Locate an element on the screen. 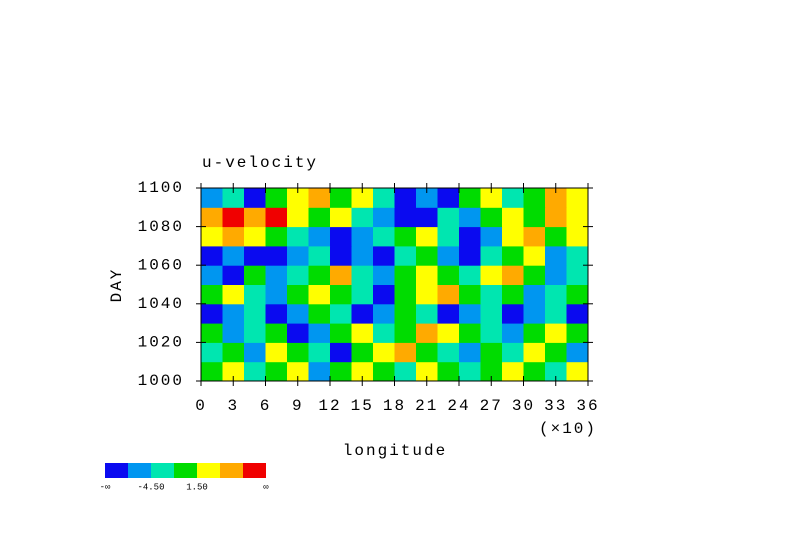 This screenshot has height=558, width=789. x-tick-label: 36 is located at coordinates (587, 406).